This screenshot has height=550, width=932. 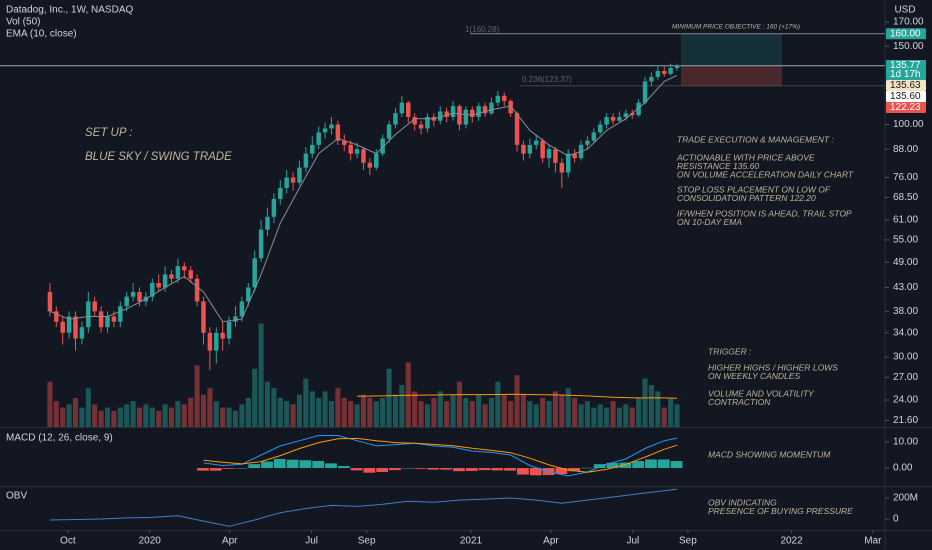 What do you see at coordinates (905, 442) in the screenshot?
I see `y-tick-label: 10.00` at bounding box center [905, 442].